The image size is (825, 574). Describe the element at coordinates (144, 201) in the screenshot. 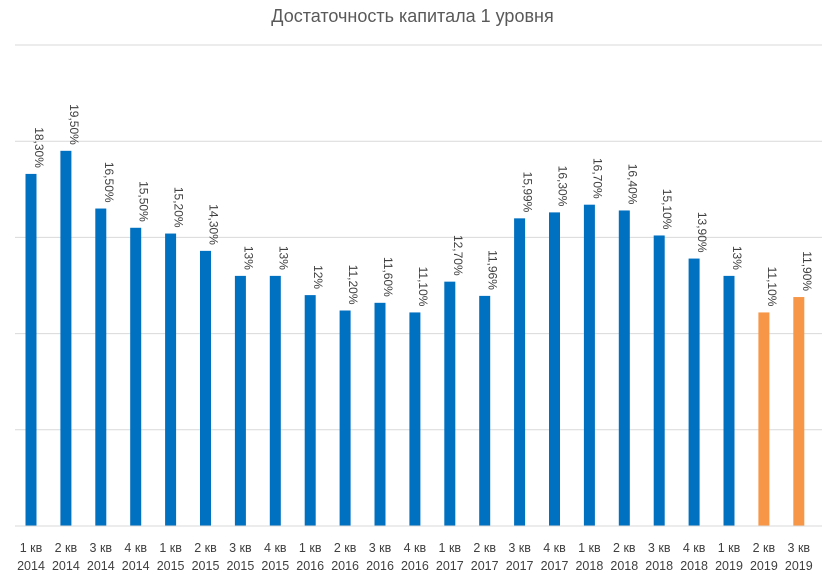

I see `data-label: 15,50%` at that location.